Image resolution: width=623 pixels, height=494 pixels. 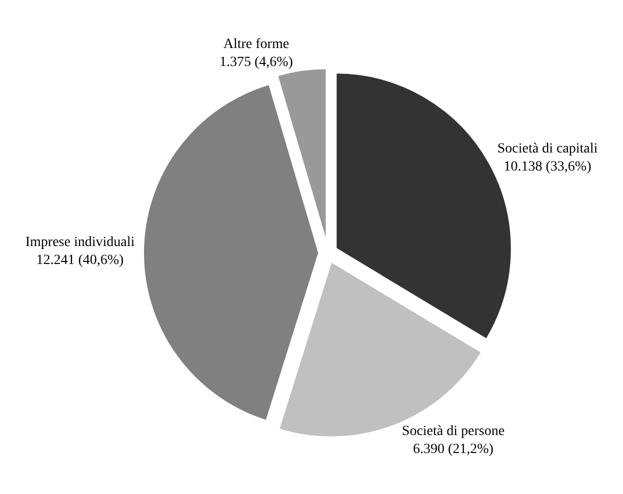 What do you see at coordinates (256, 62) in the screenshot?
I see `data-label: 1.375 (4,6%)` at bounding box center [256, 62].